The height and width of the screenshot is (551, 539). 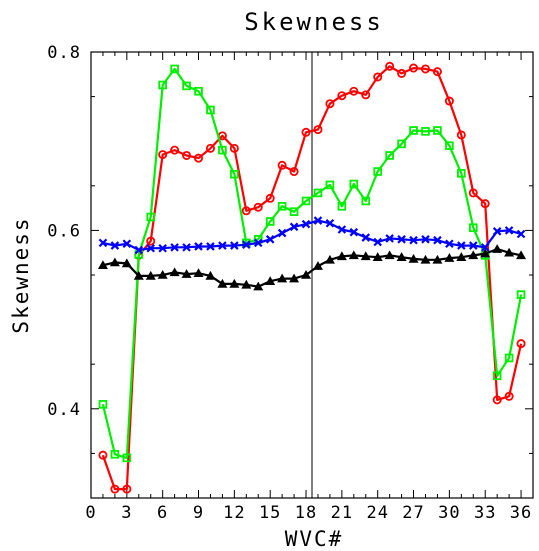 What do you see at coordinates (270, 513) in the screenshot?
I see `x-tick-label: 15` at bounding box center [270, 513].